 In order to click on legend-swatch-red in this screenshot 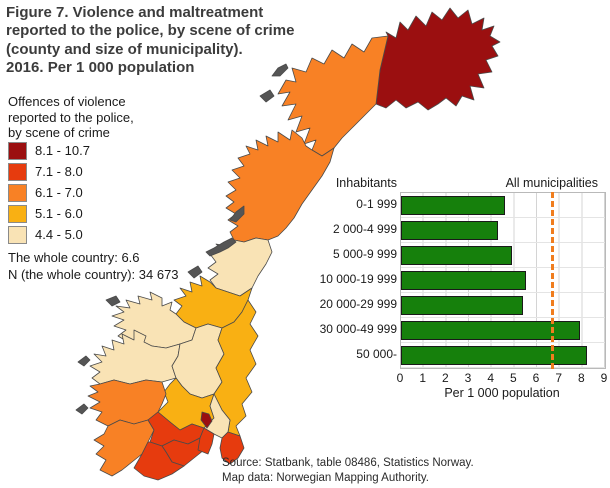, I will do `click(17, 171)`.